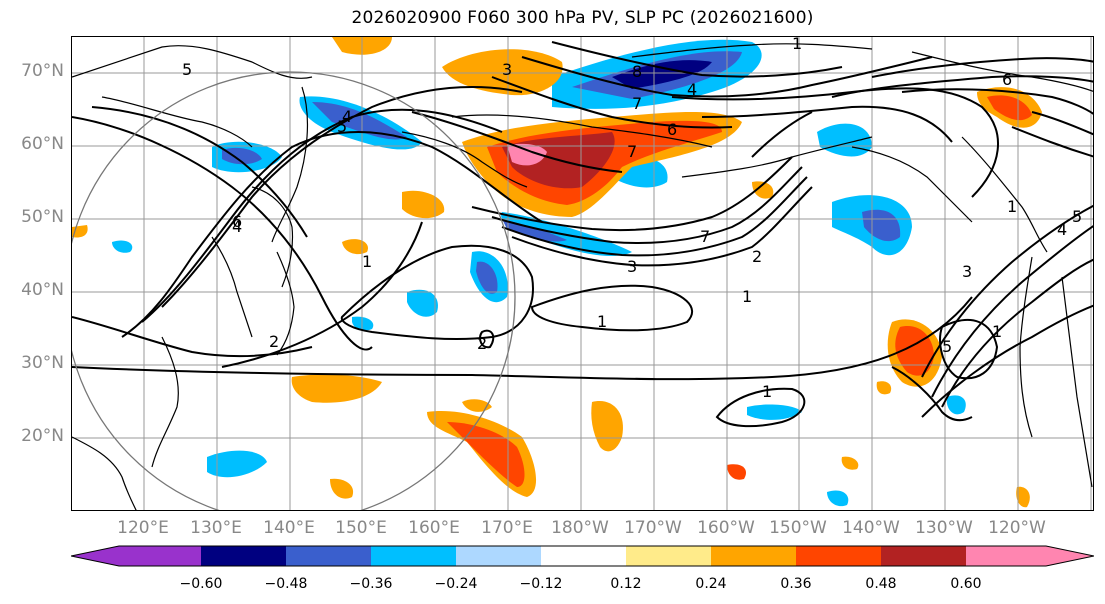 The image size is (1105, 604). I want to click on lon-label-130e: 130°E, so click(216, 528).